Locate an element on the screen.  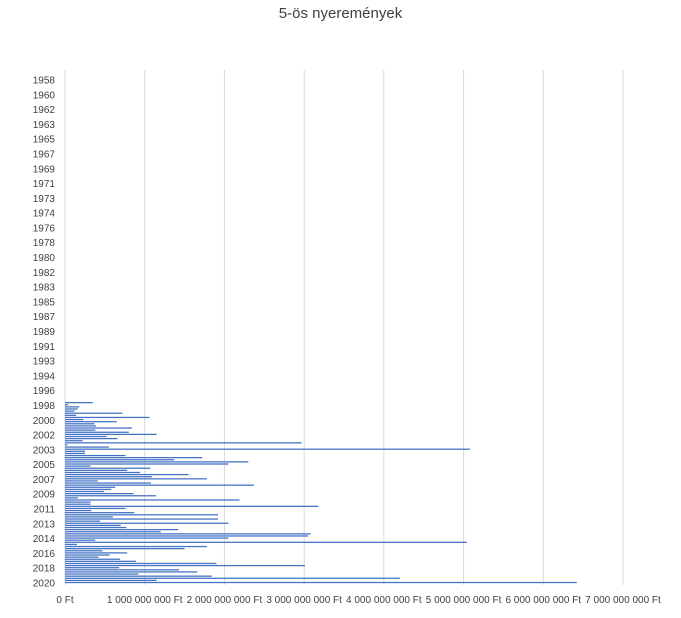
x-tick-label: 5 000 000 000 Ft is located at coordinates (464, 600).